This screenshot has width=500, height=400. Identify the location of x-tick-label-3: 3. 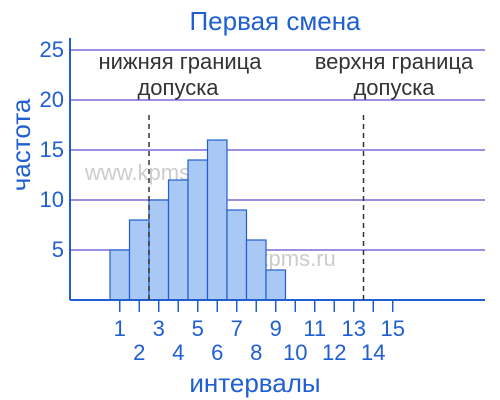
(159, 328).